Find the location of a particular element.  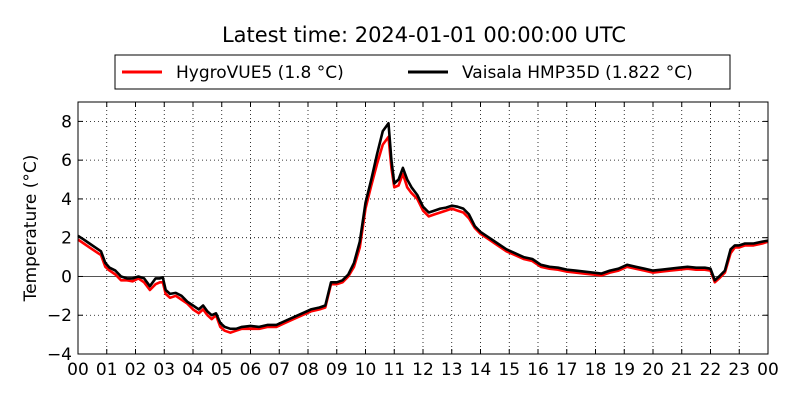

y-tick-label: 8 is located at coordinates (66, 122).